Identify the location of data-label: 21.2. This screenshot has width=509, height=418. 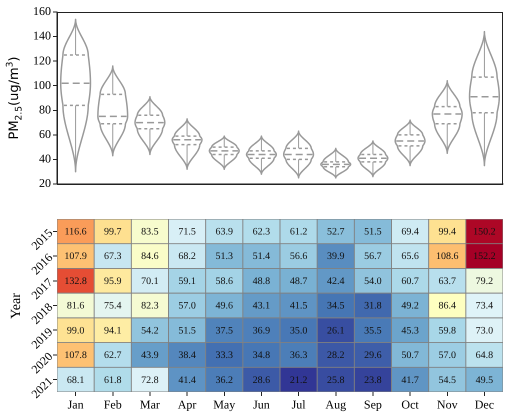
(299, 380).